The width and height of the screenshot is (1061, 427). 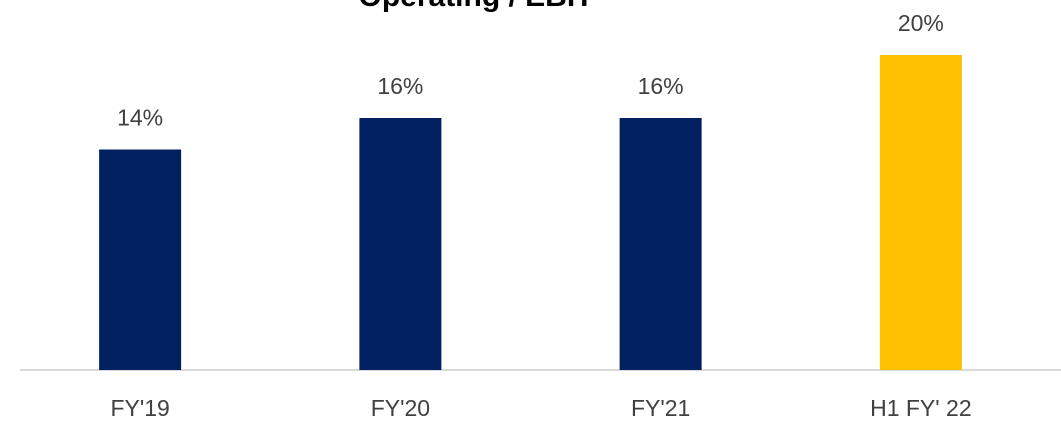 I want to click on value-label: 20%, so click(x=921, y=23).